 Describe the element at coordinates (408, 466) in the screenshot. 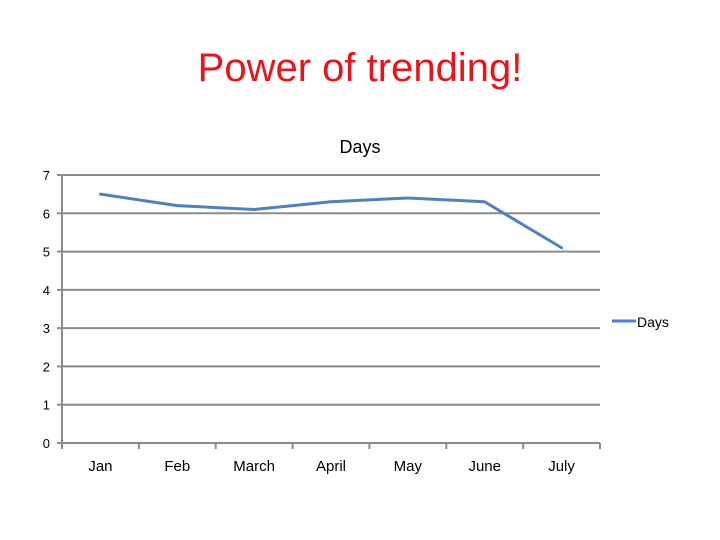

I see `x-tick-label-may: May` at that location.